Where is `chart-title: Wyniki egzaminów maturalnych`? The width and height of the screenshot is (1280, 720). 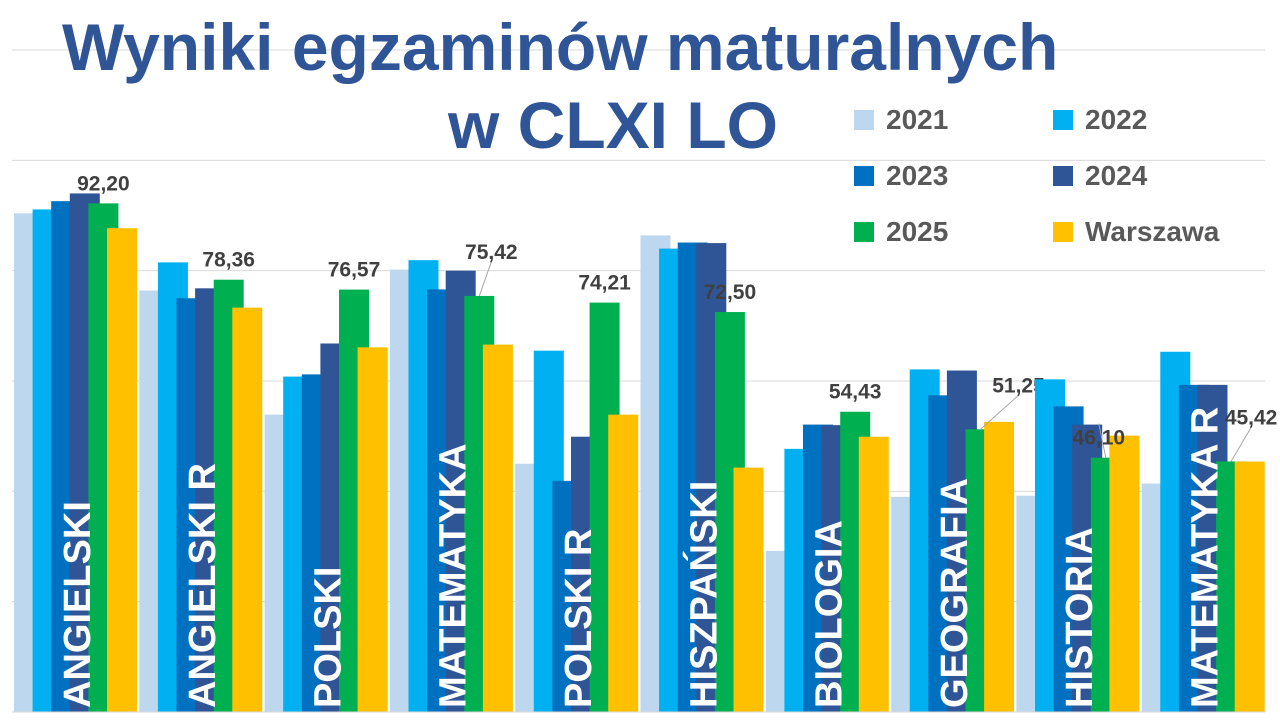 chart-title: Wyniki egzaminów maturalnych is located at coordinates (560, 47).